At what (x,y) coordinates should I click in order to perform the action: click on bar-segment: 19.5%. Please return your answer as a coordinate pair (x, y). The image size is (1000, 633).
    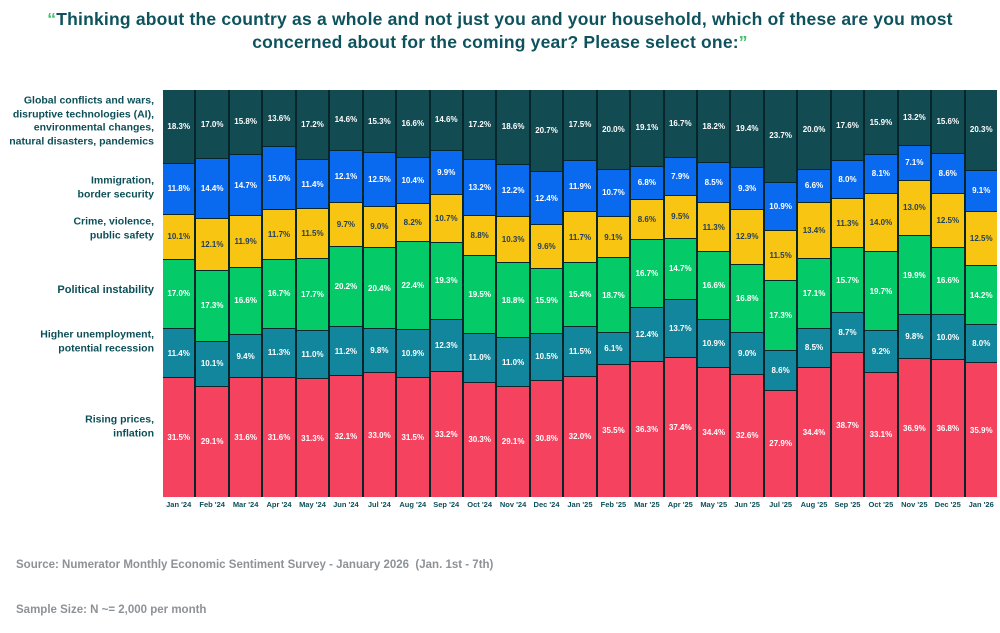
    Looking at the image, I should click on (479, 295).